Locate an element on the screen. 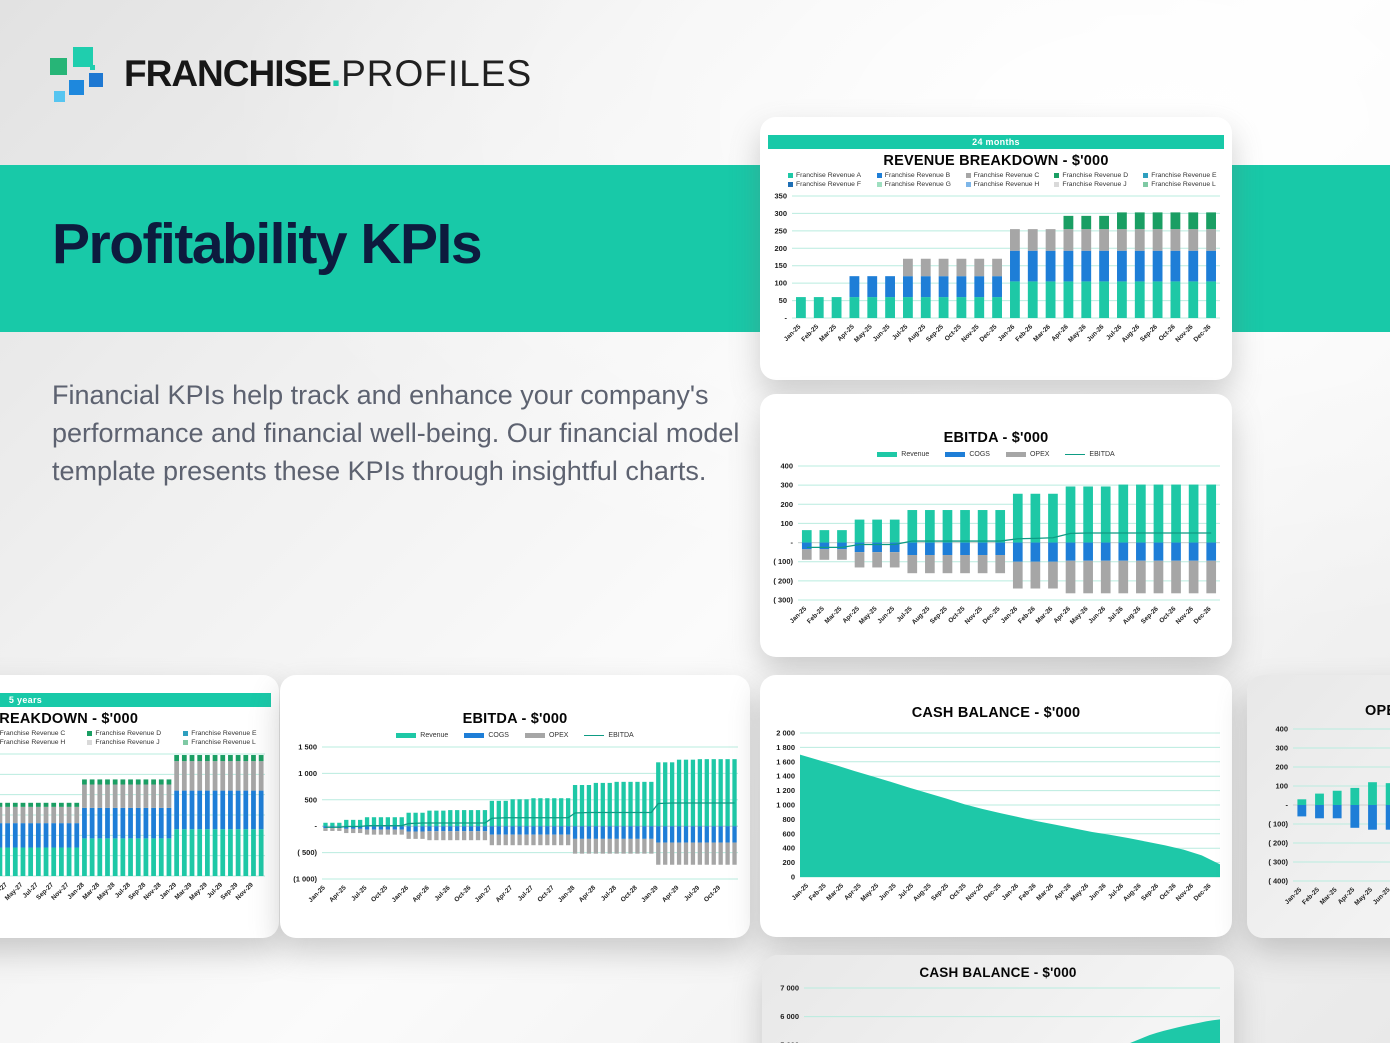  svg-text: 6 000 is located at coordinates (789, 1016).